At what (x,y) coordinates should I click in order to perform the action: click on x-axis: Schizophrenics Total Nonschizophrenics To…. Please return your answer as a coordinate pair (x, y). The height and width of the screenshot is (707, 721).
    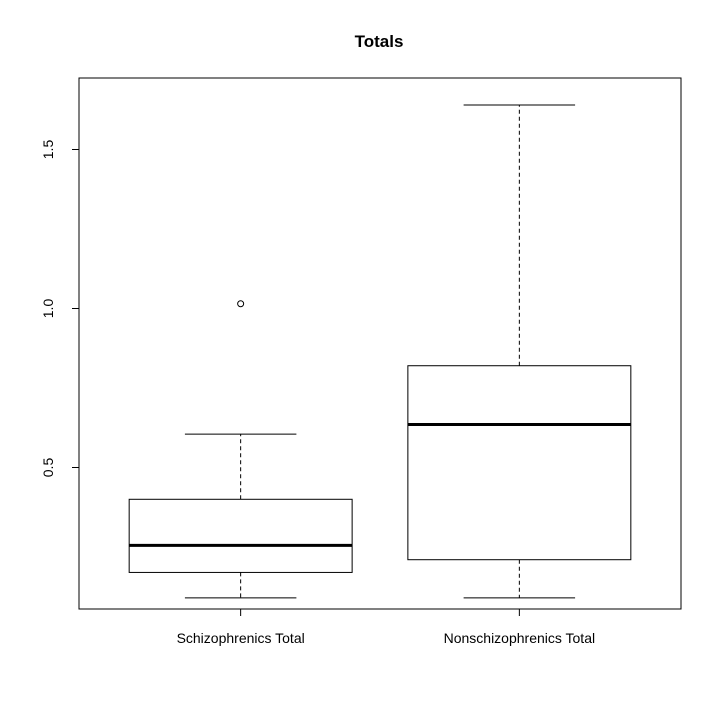
    Looking at the image, I should click on (386, 627).